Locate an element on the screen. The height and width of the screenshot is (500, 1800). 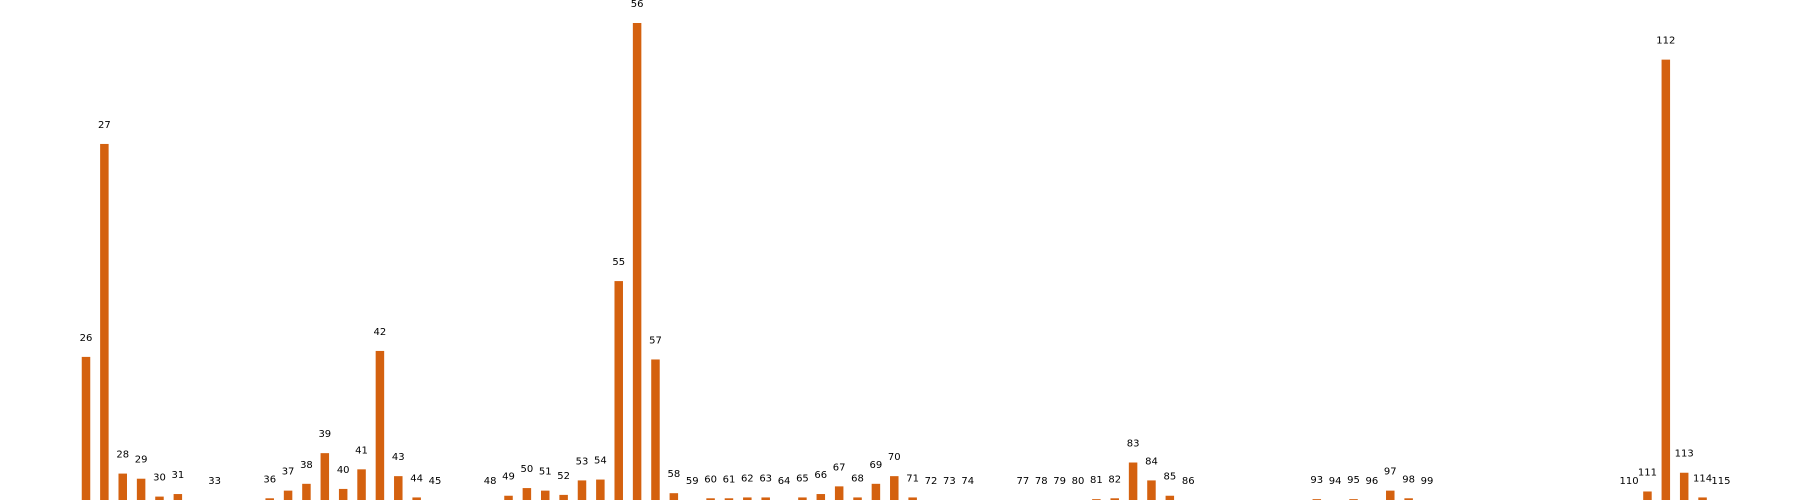
bar-label-58: 58 is located at coordinates (673, 474).